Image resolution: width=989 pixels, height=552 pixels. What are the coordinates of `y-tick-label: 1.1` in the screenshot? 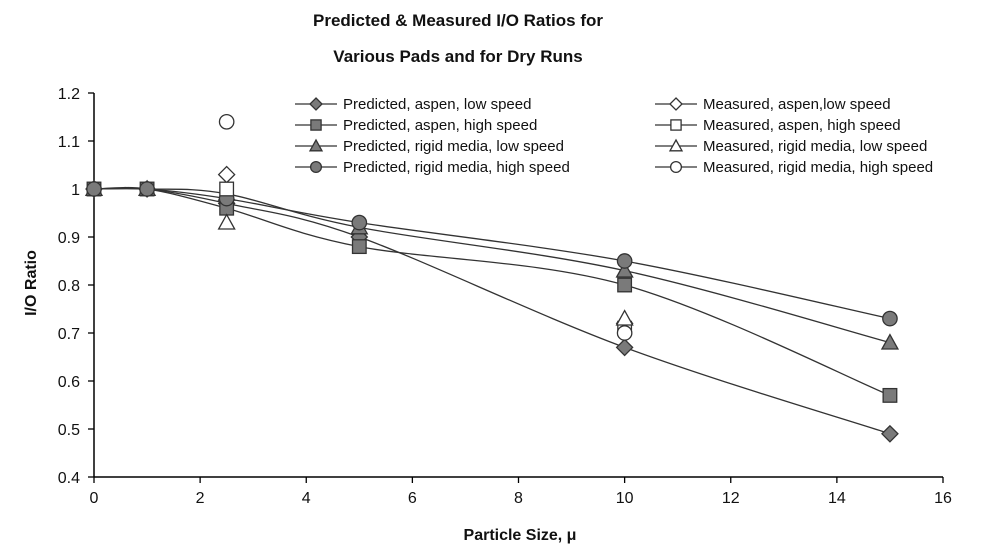 It's located at (69, 142).